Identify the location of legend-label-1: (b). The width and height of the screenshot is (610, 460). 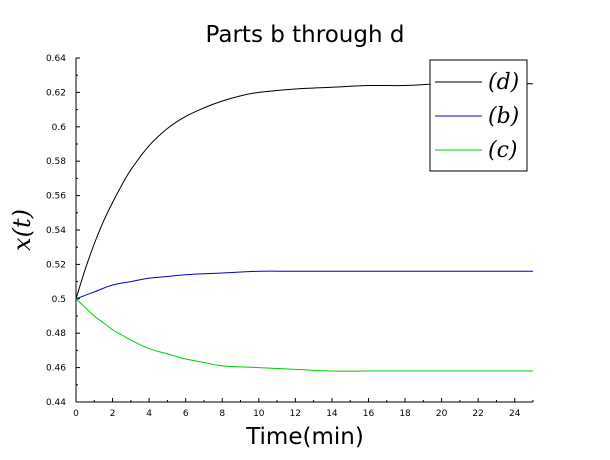
(503, 116).